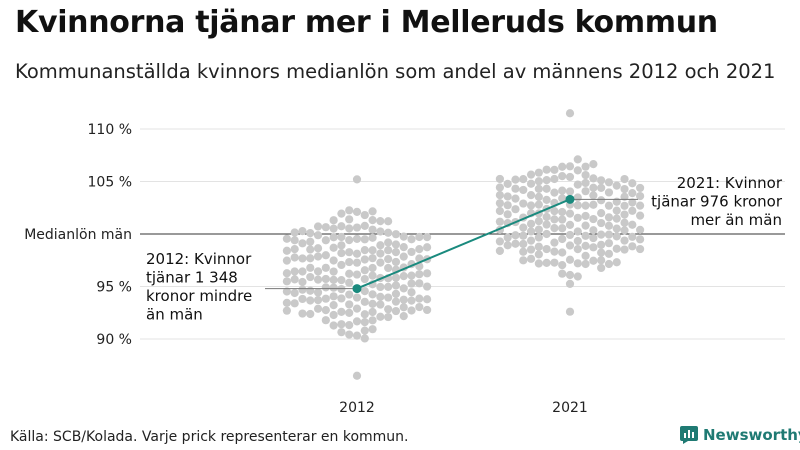  I want to click on annotation-line: tjänar 1 348, so click(192, 278).